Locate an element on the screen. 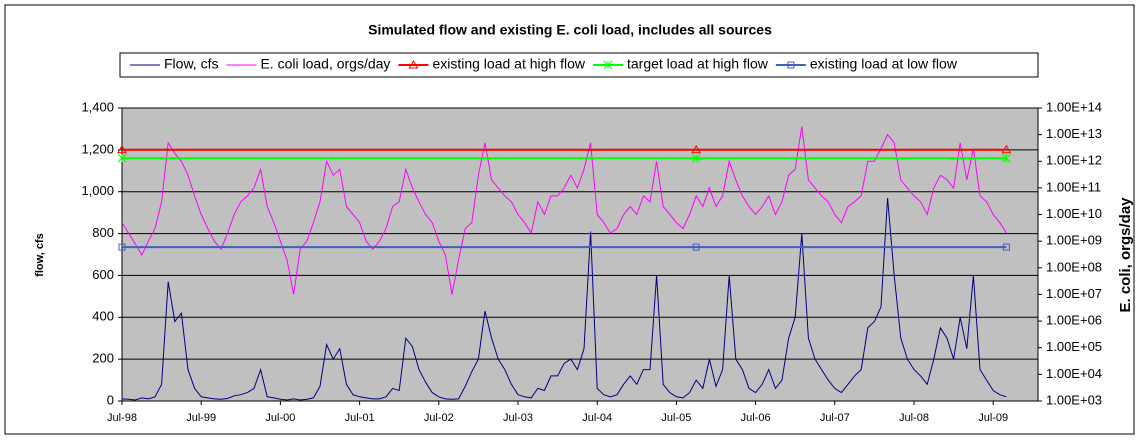 The height and width of the screenshot is (444, 1140). legend-label: E. coli load, orgs/day is located at coordinates (325, 64).